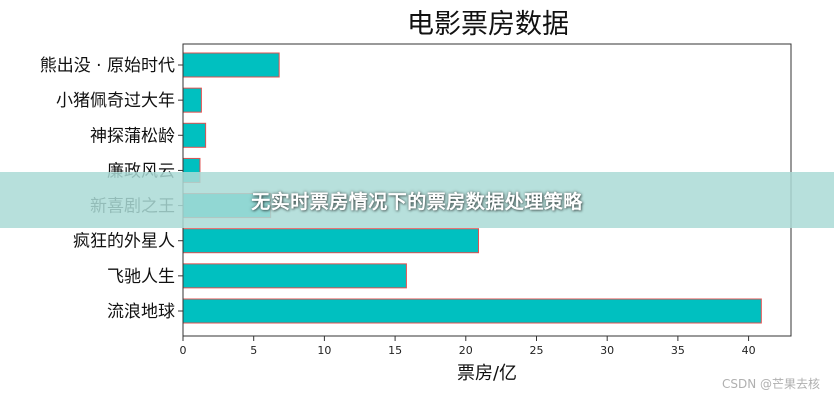 This screenshot has width=834, height=400. Describe the element at coordinates (107, 66) in the screenshot. I see `y-tick-label: 熊出没 · 原始时代` at that location.